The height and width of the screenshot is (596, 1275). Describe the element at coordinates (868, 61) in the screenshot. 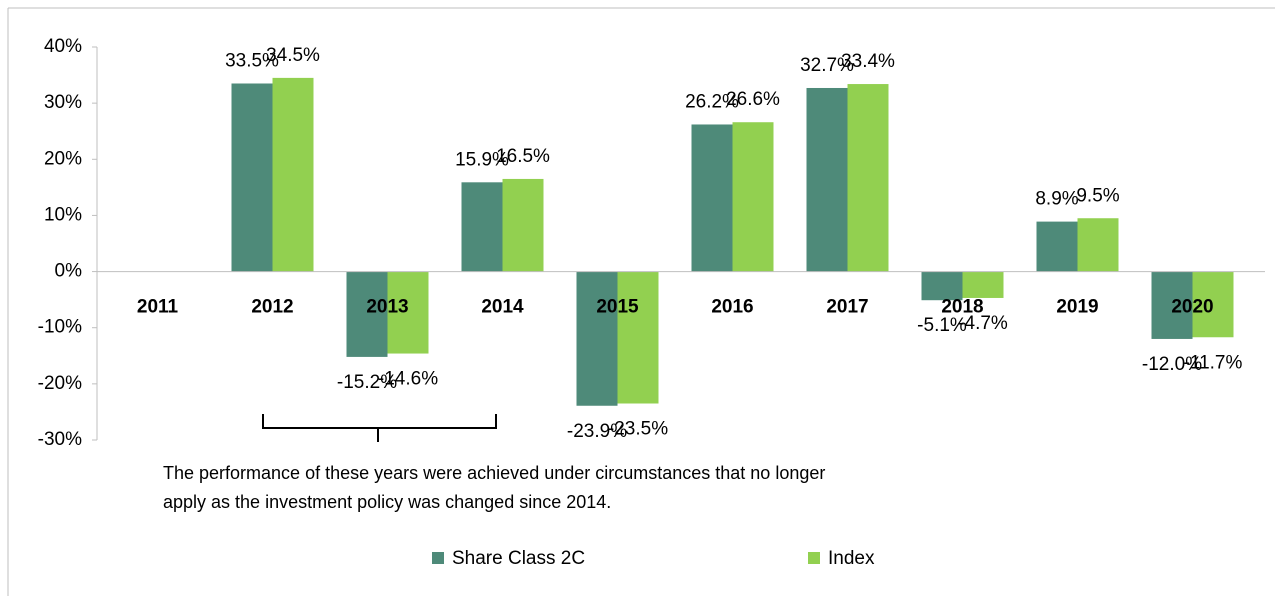

I see `value-label: 33.4%` at that location.